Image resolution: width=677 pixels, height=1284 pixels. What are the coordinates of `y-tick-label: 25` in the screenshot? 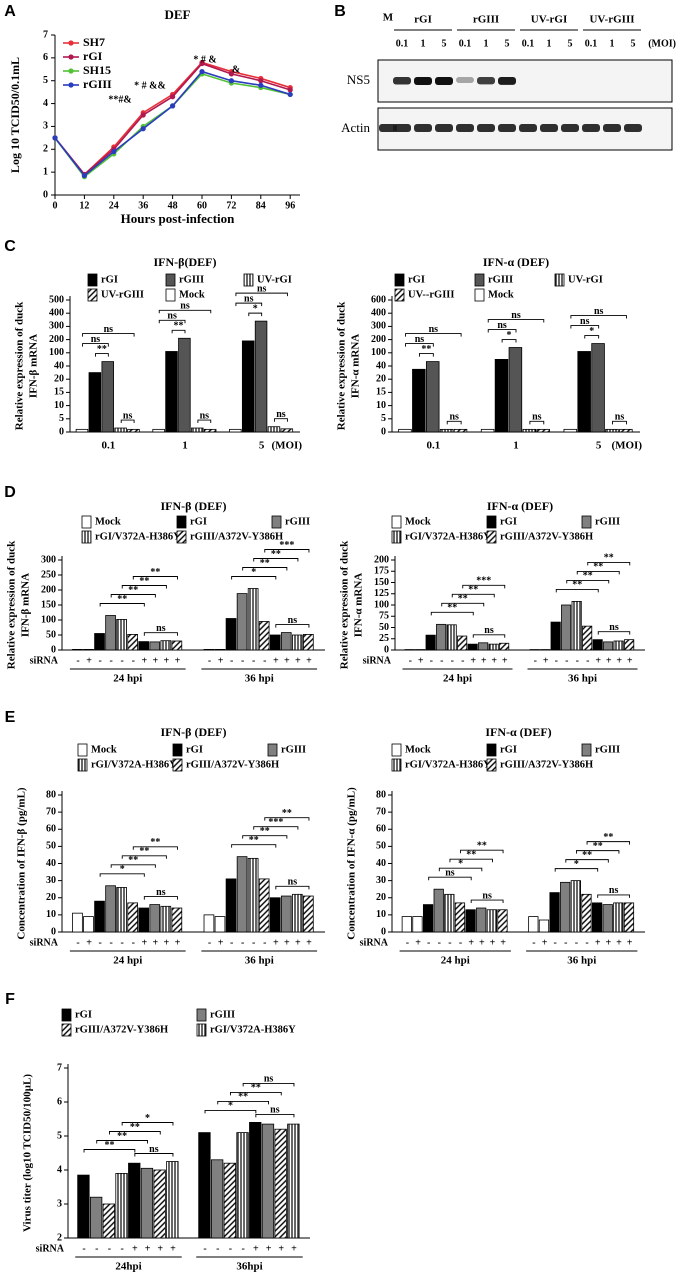 It's located at (384, 638).